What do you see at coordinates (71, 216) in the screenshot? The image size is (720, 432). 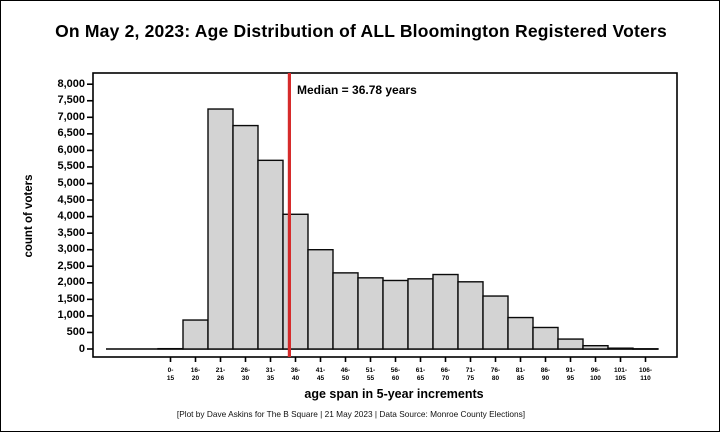 I see `y-tick-label: 4,000` at bounding box center [71, 216].